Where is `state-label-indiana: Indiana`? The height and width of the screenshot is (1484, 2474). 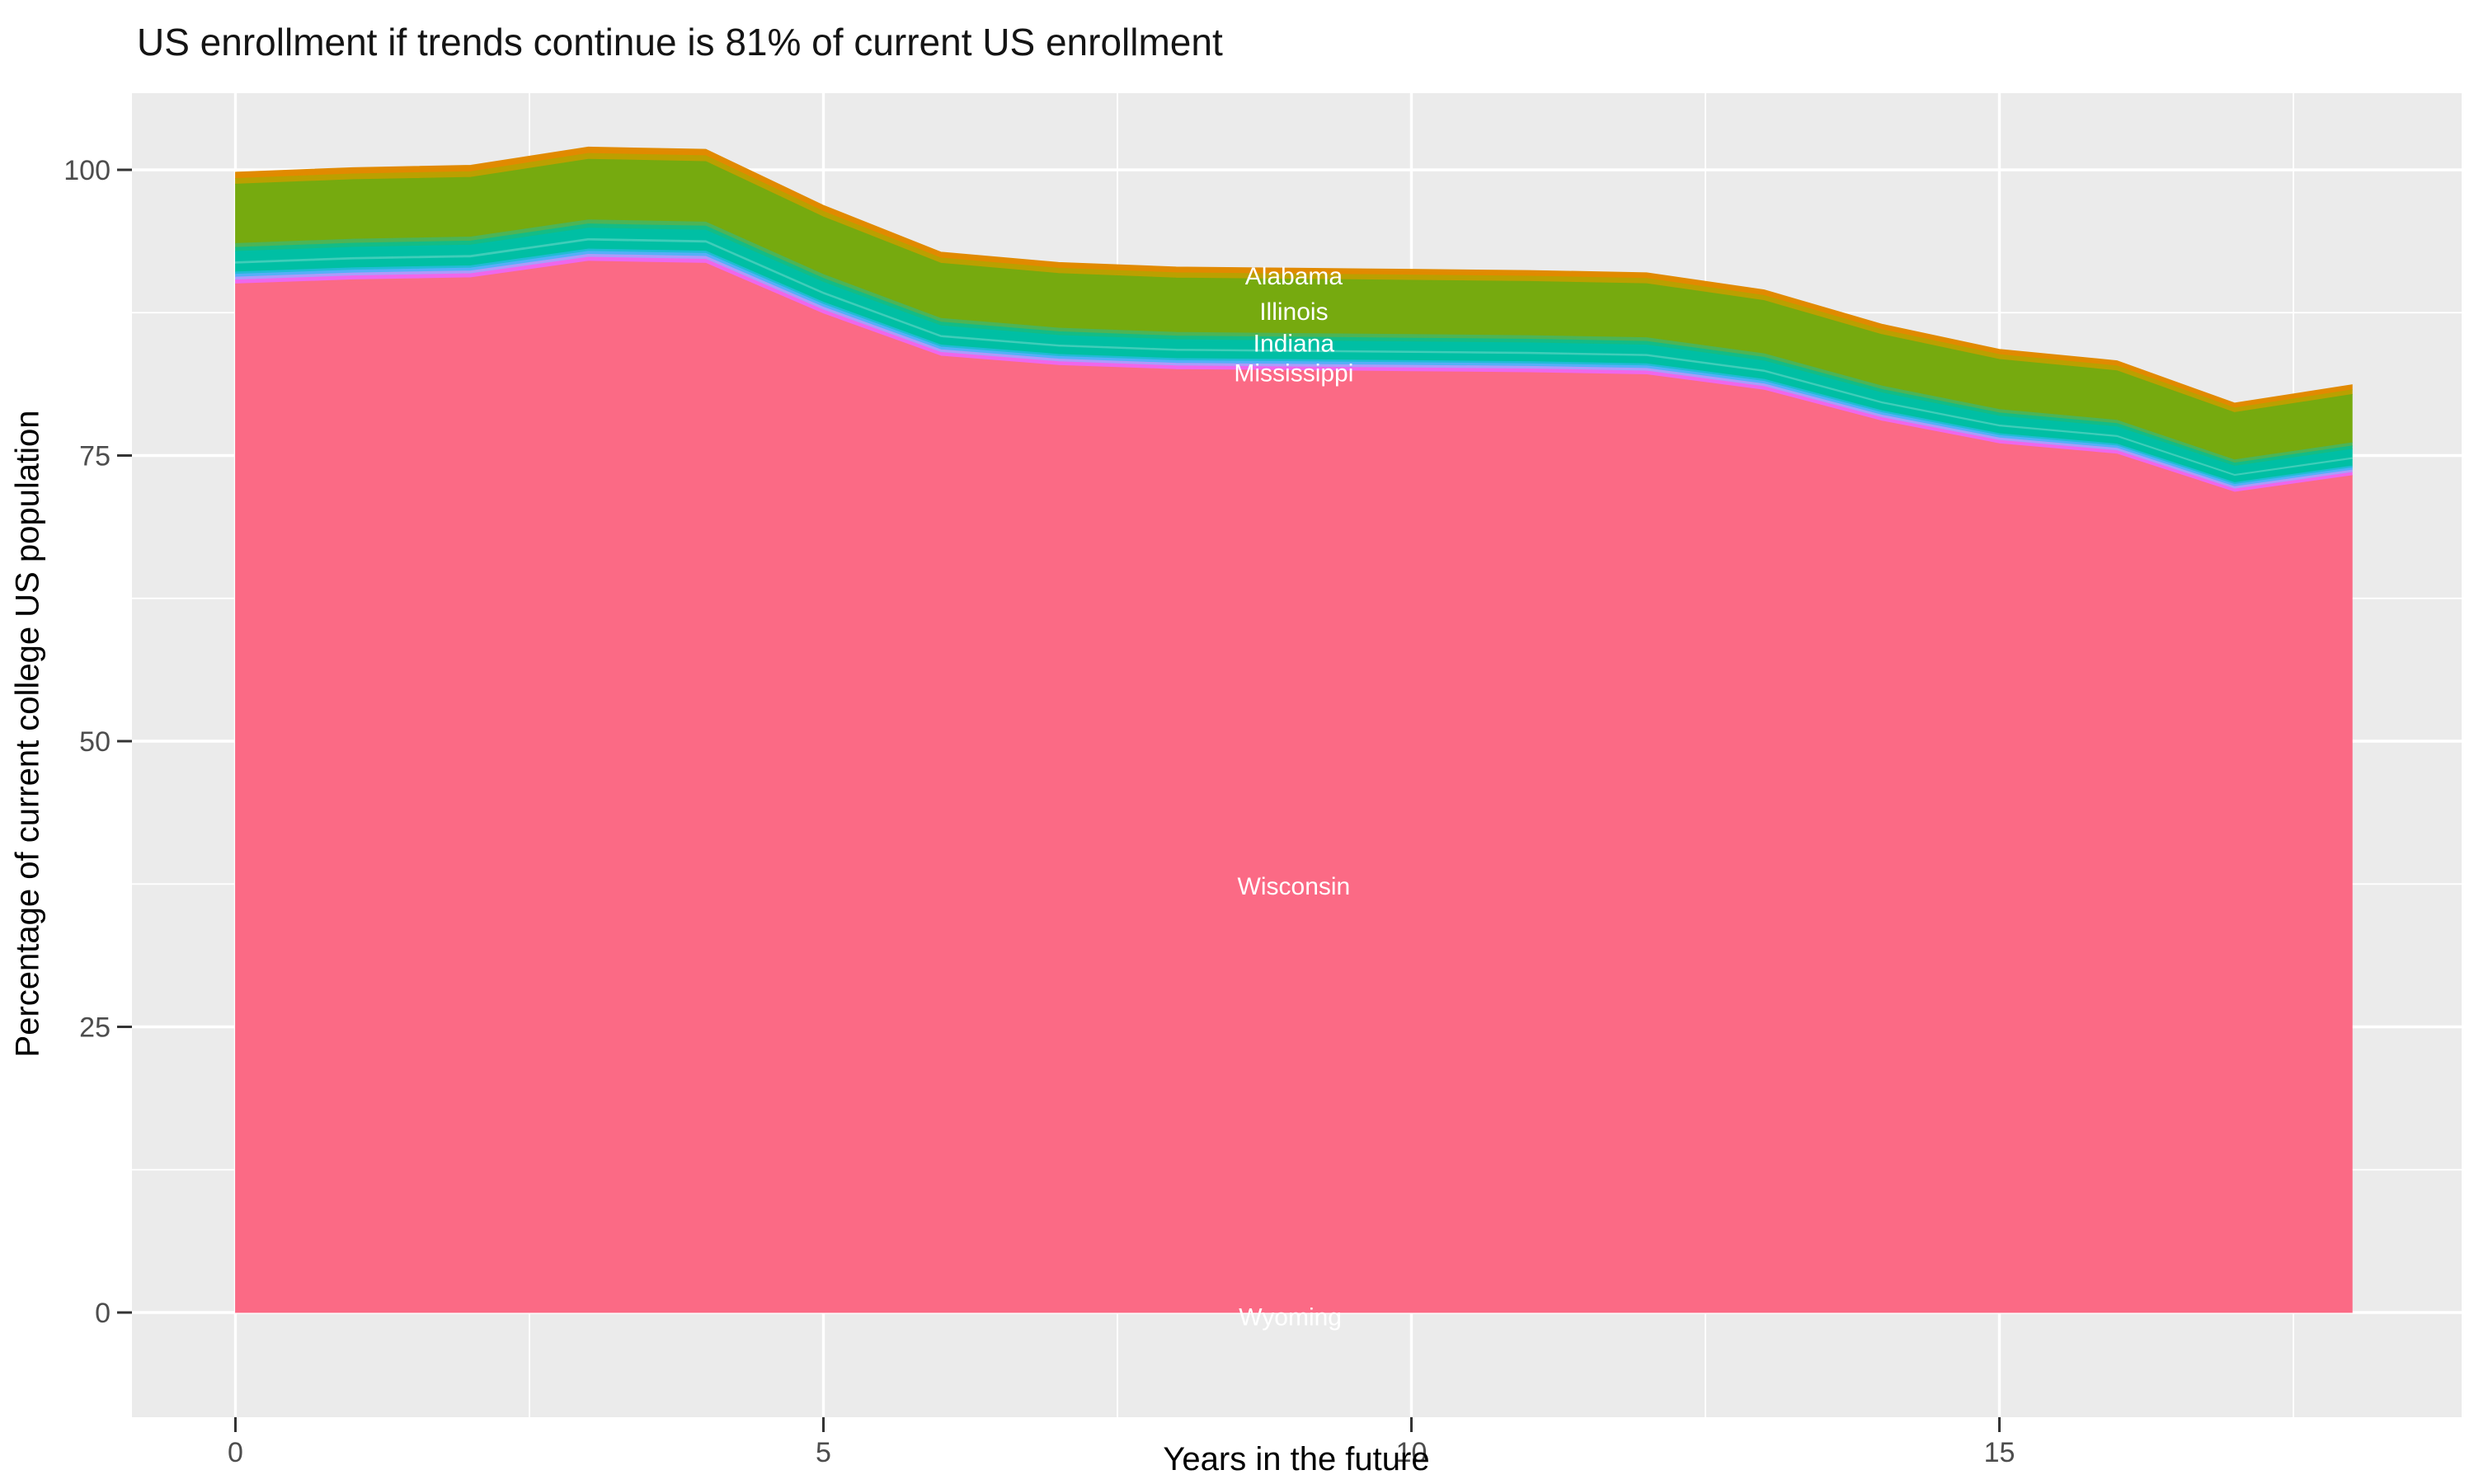
state-label-indiana: Indiana is located at coordinates (1294, 344).